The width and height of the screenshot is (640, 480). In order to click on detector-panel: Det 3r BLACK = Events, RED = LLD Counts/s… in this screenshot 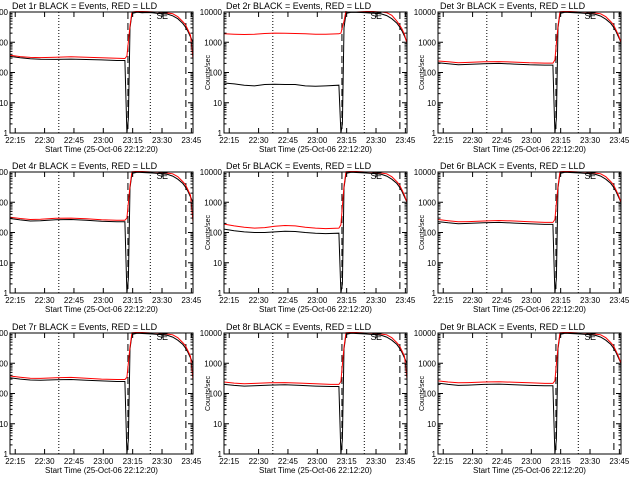, I will do `click(522, 77)`.